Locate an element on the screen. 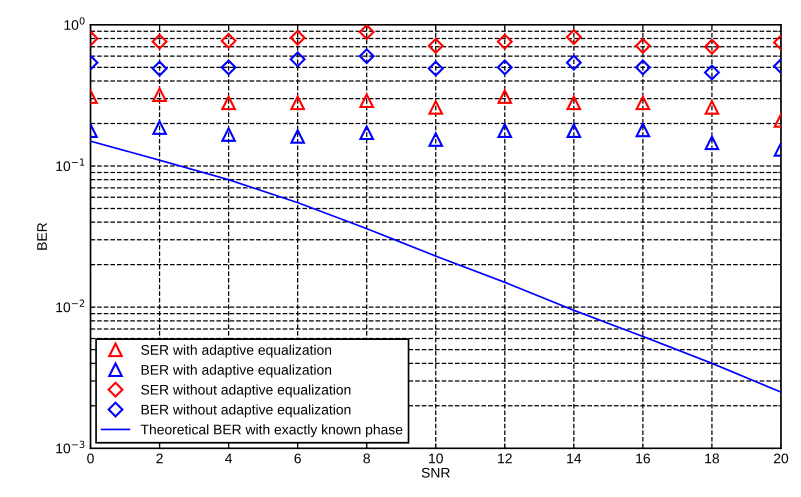 The image size is (801, 497). x-tick-label: 0 is located at coordinates (90, 459).